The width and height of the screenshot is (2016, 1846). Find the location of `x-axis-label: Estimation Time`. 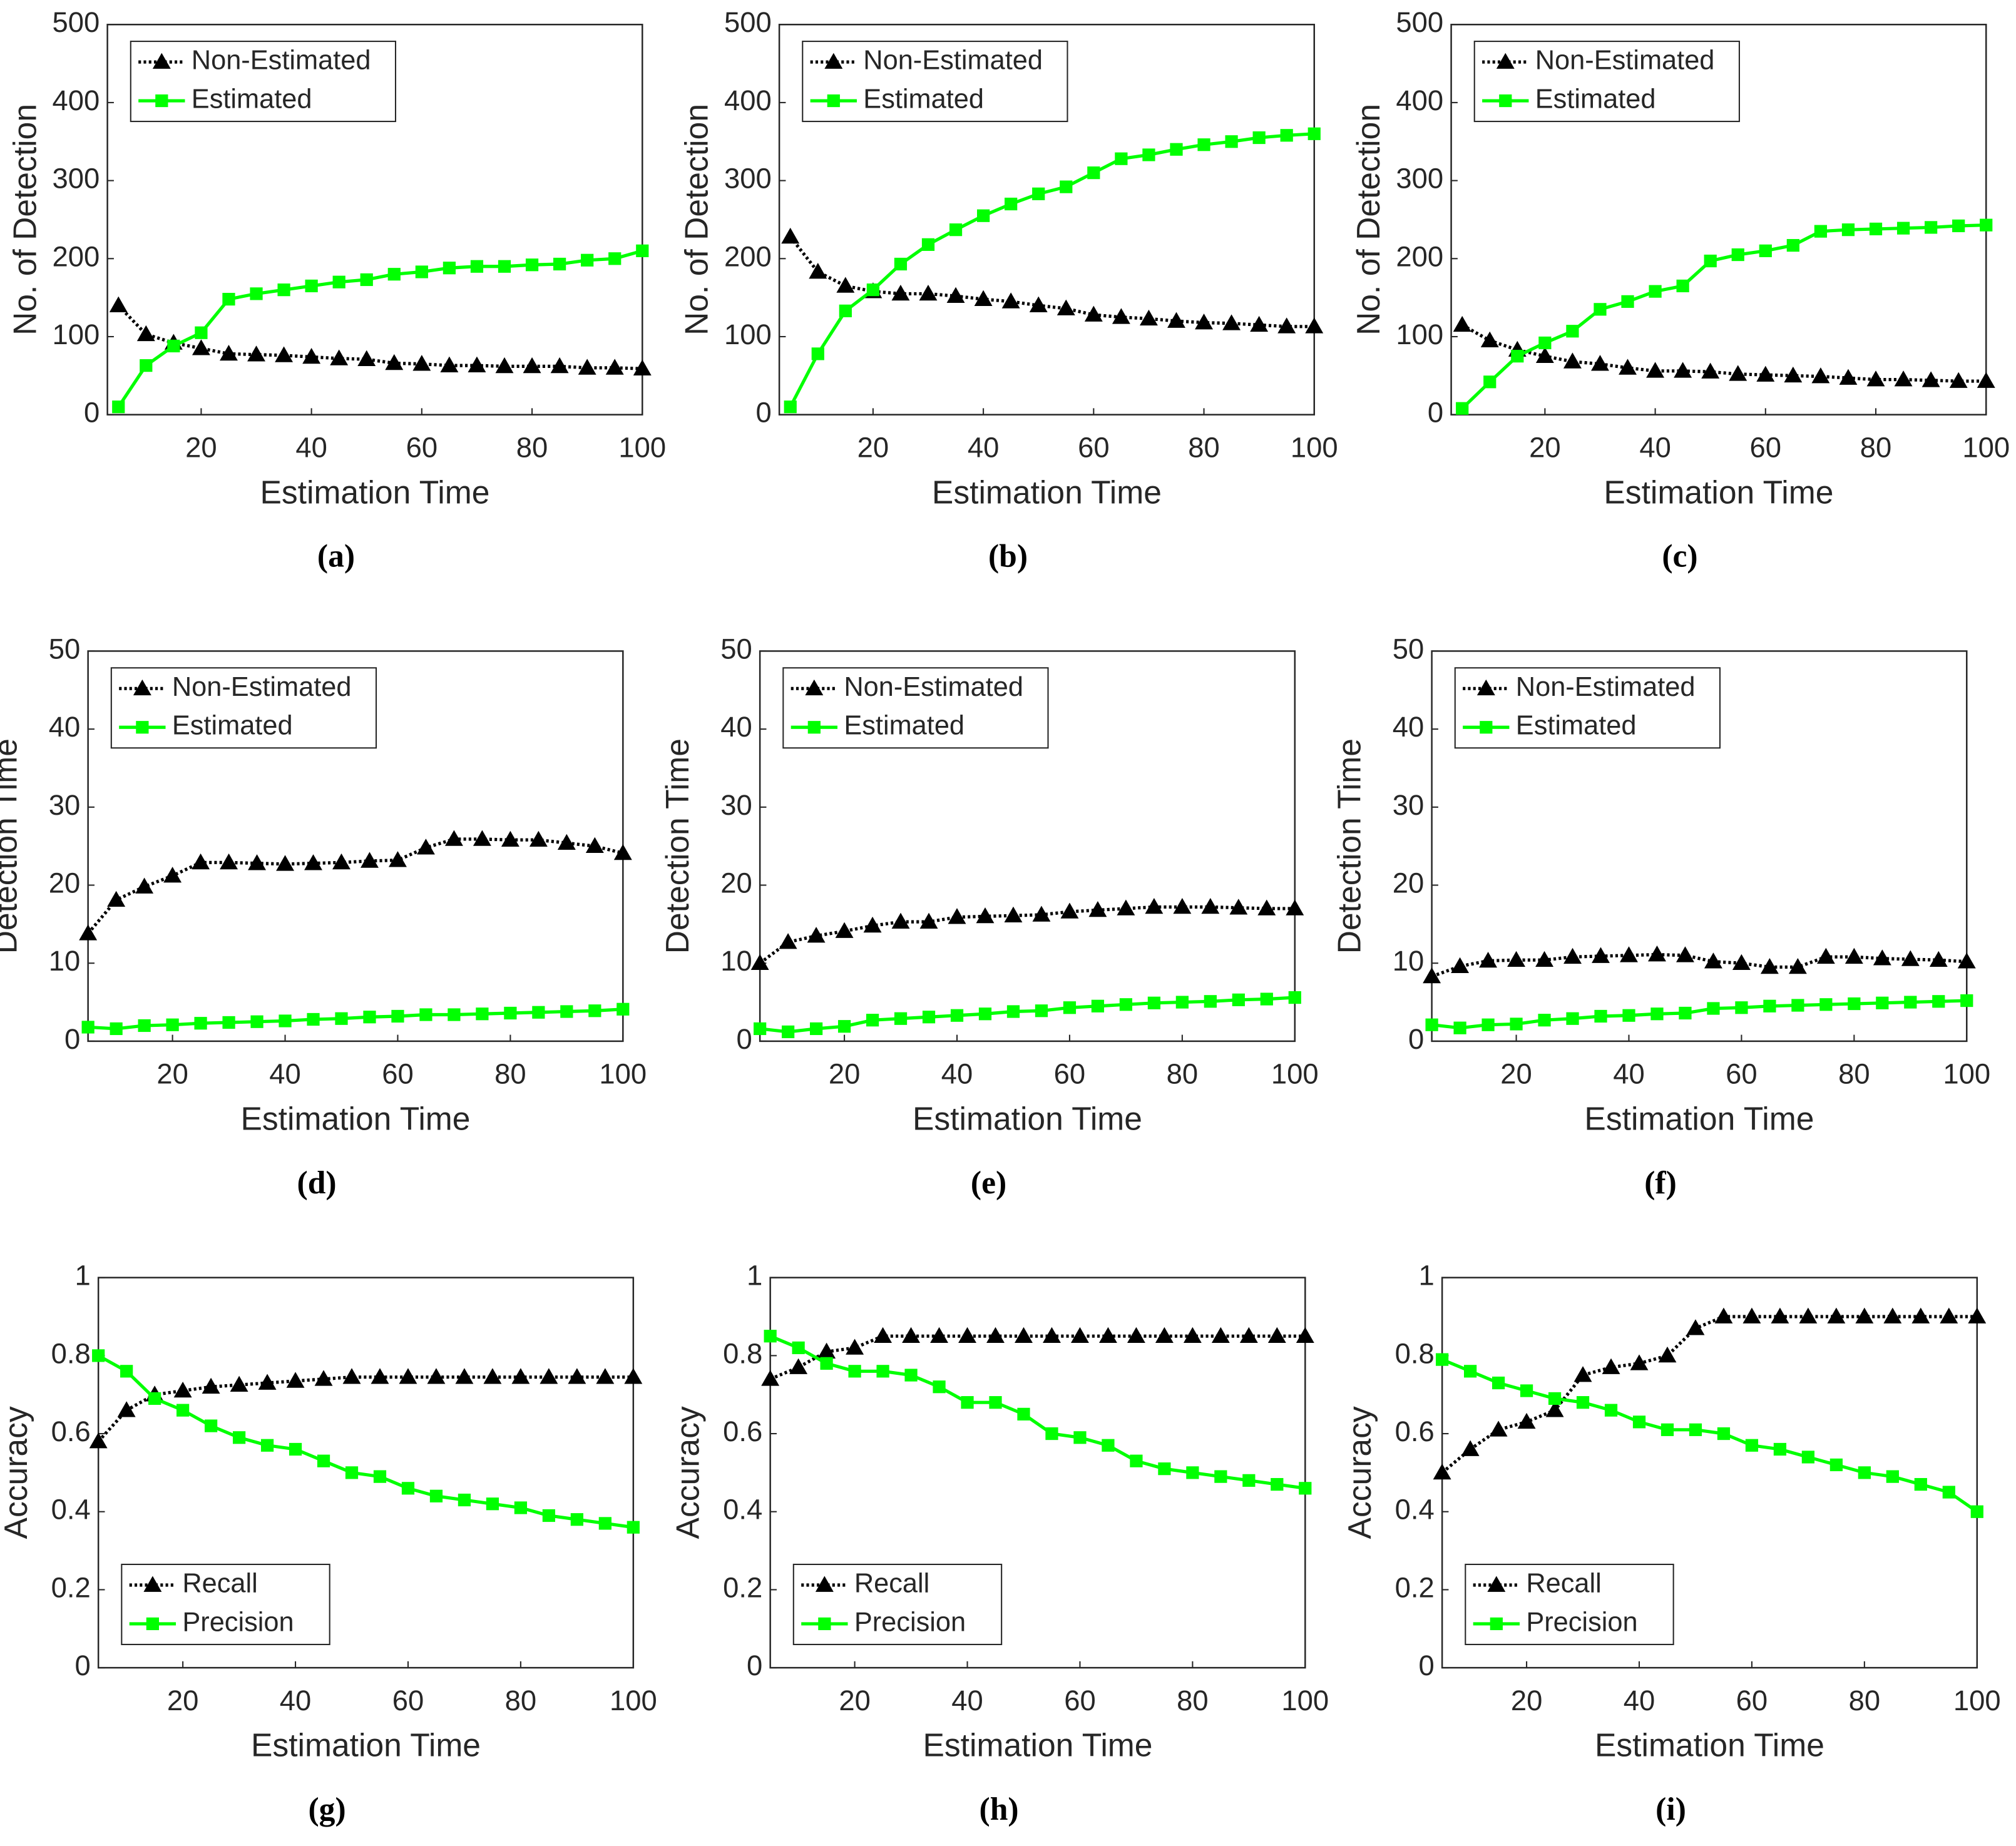

x-axis-label: Estimation Time is located at coordinates (1699, 1119).